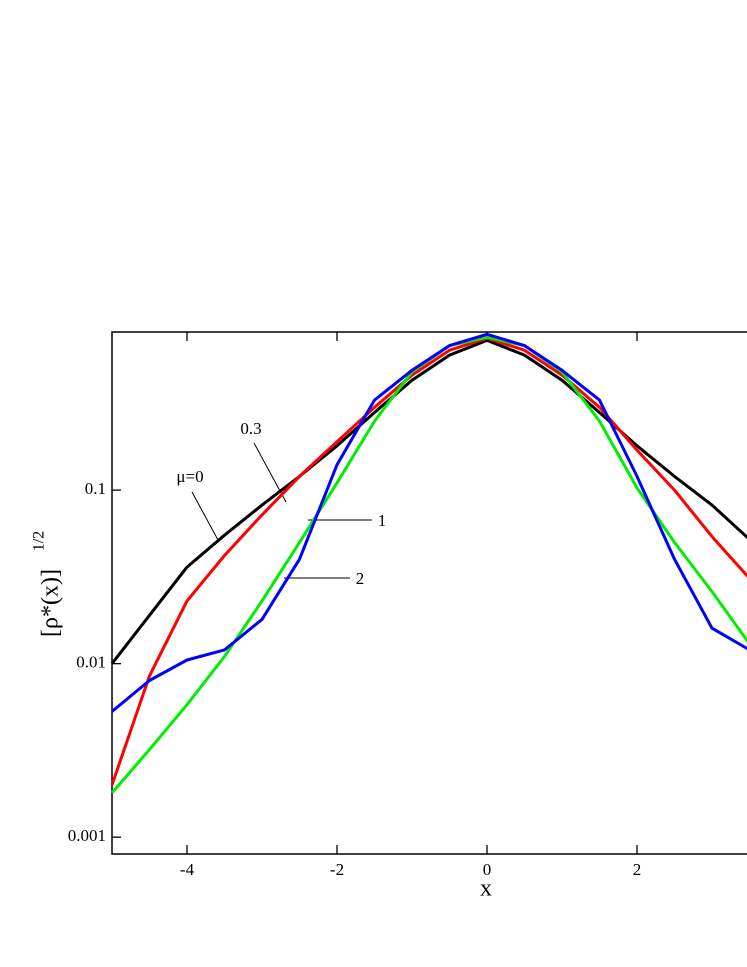 The height and width of the screenshot is (967, 747). I want to click on y-axis-label: [ρ*(x)] 1/2, so click(47, 584).